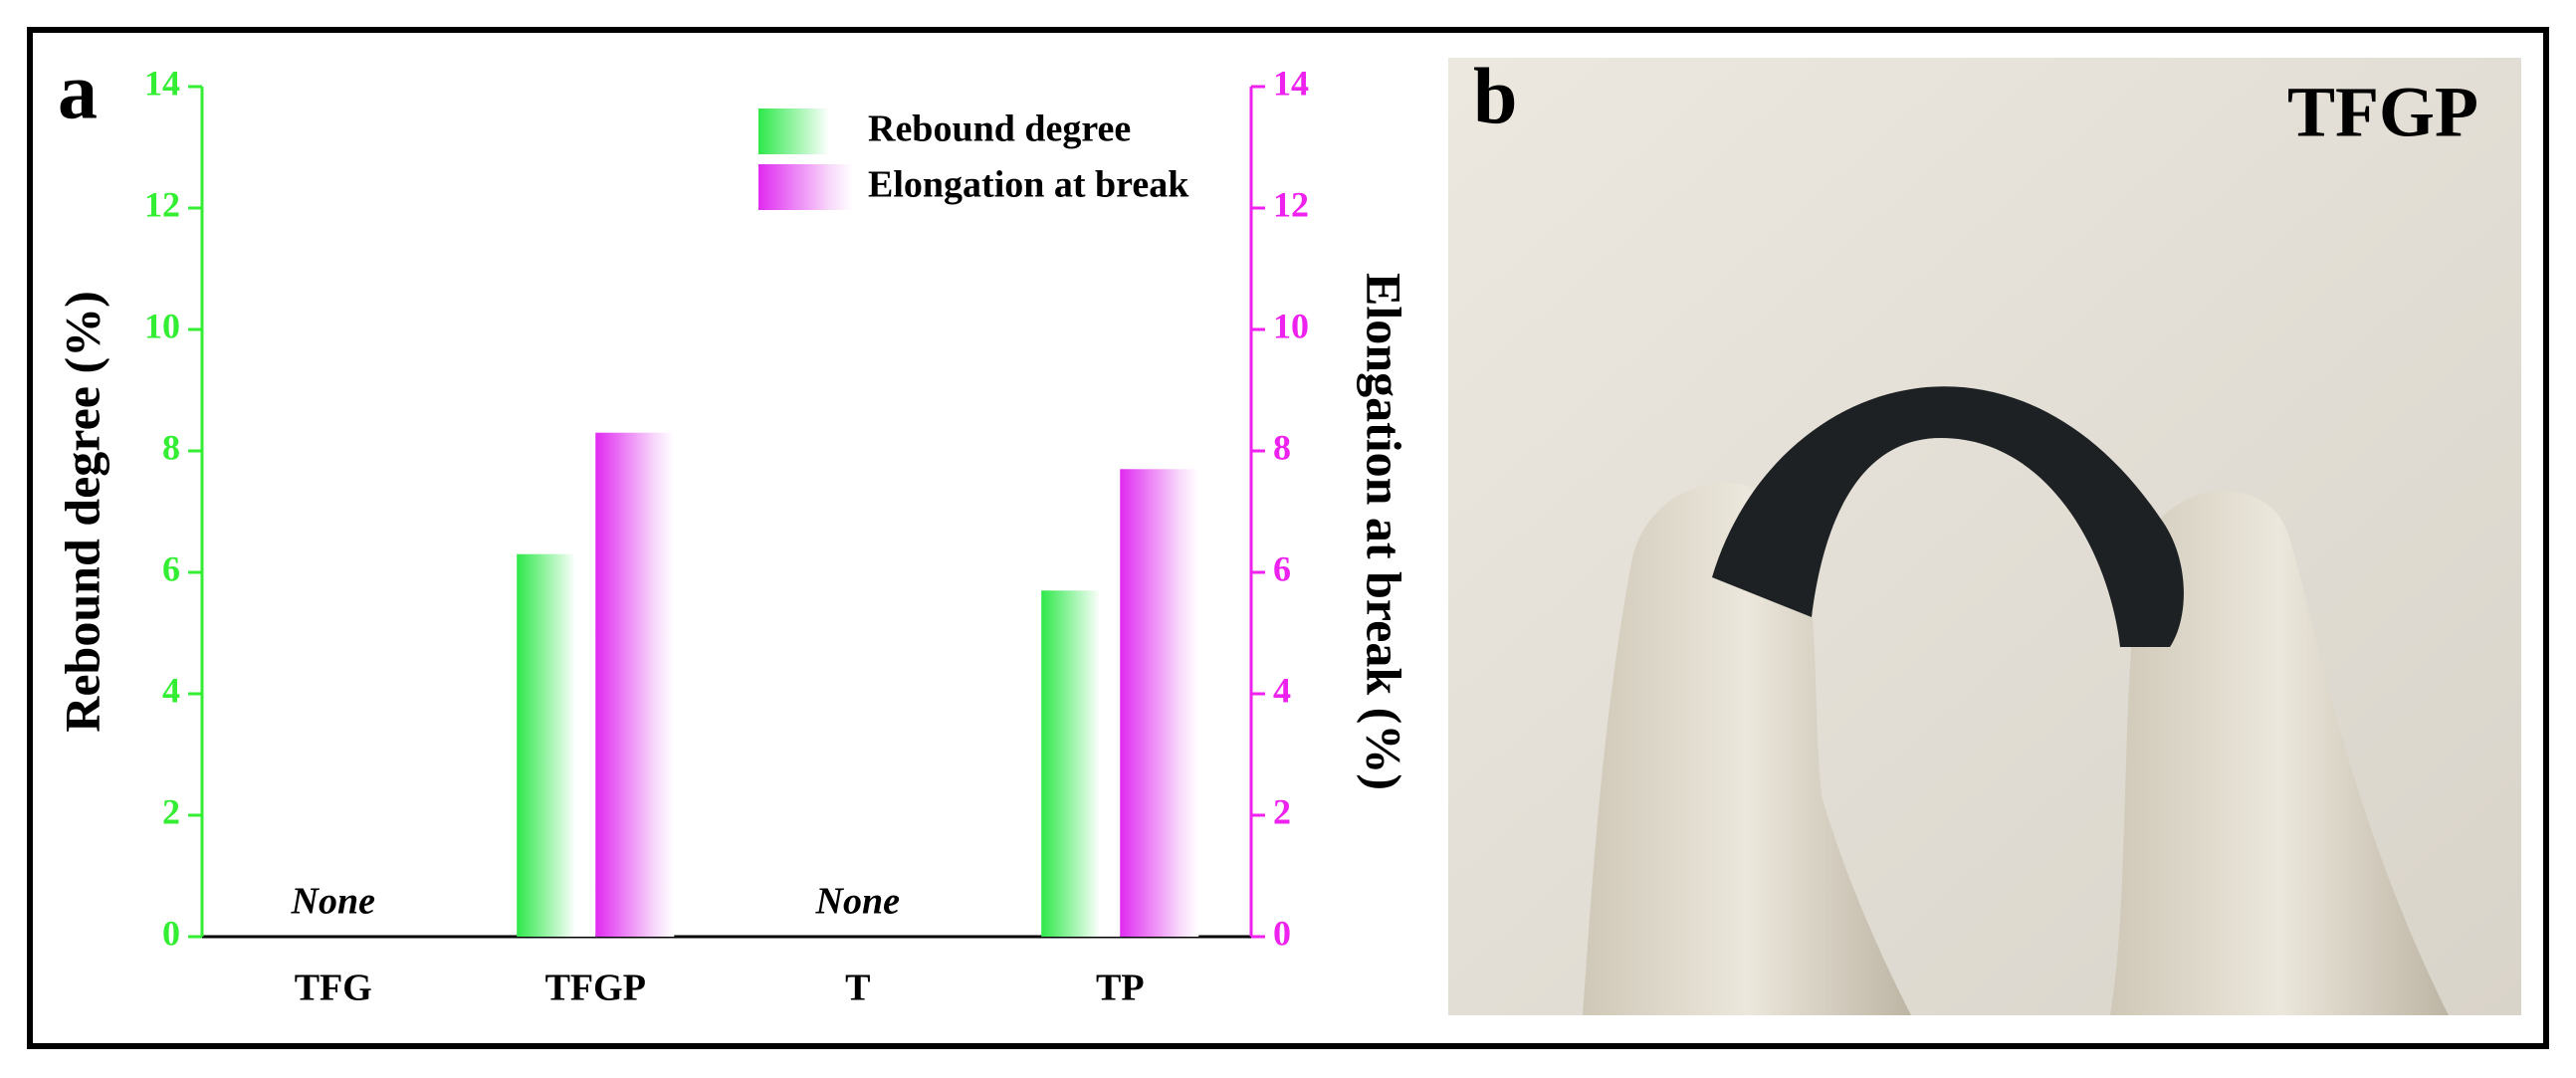  What do you see at coordinates (1282, 933) in the screenshot?
I see `y2-tick-label: 0` at bounding box center [1282, 933].